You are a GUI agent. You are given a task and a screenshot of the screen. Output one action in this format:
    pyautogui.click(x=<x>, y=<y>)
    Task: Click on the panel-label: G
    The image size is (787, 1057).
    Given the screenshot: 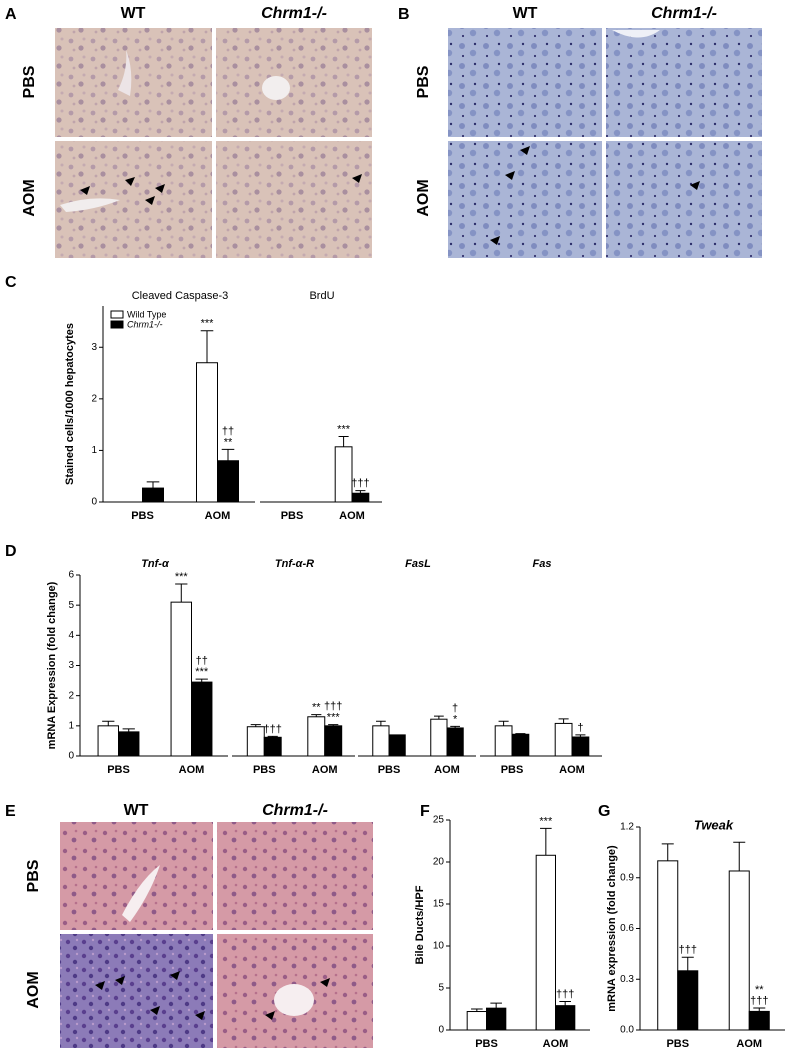 What is the action you would take?
    pyautogui.click(x=604, y=811)
    